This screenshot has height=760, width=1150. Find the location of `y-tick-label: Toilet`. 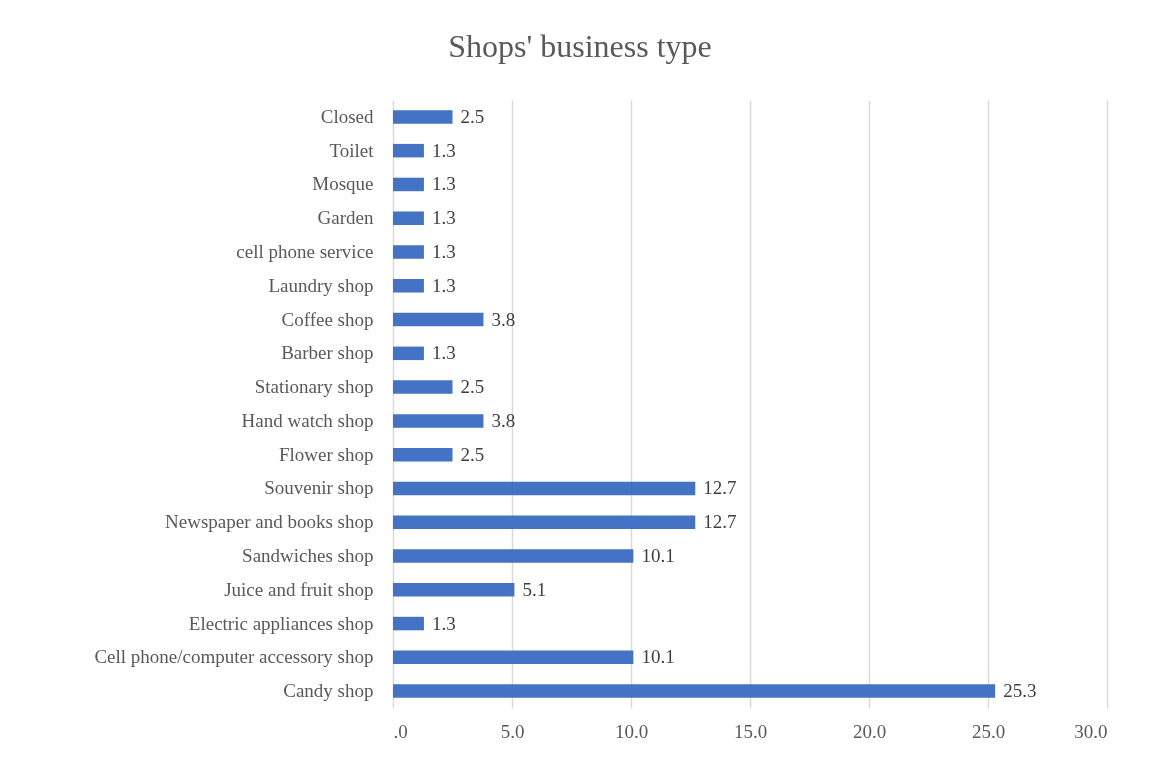

y-tick-label: Toilet is located at coordinates (352, 150).